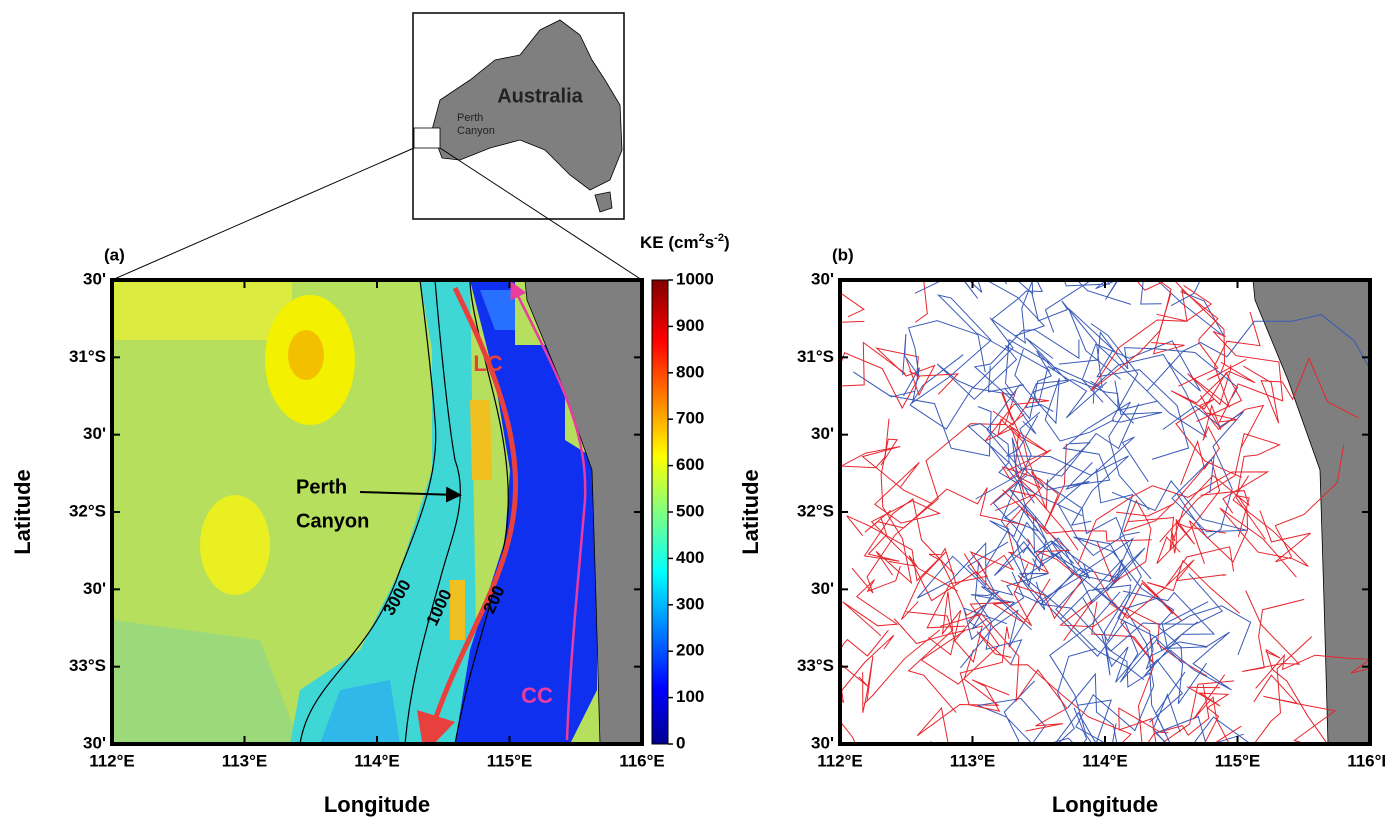 The height and width of the screenshot is (825, 1385). What do you see at coordinates (321, 487) in the screenshot?
I see `canyon-label: Perth` at bounding box center [321, 487].